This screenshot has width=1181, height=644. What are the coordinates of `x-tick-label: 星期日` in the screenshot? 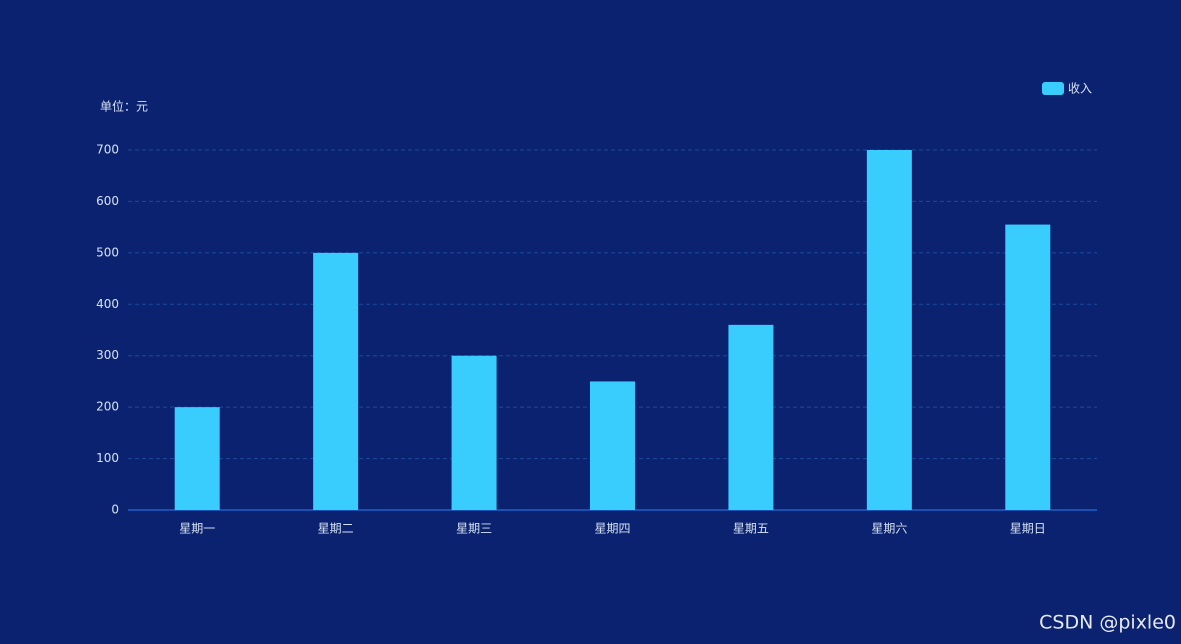 It's located at (1028, 529).